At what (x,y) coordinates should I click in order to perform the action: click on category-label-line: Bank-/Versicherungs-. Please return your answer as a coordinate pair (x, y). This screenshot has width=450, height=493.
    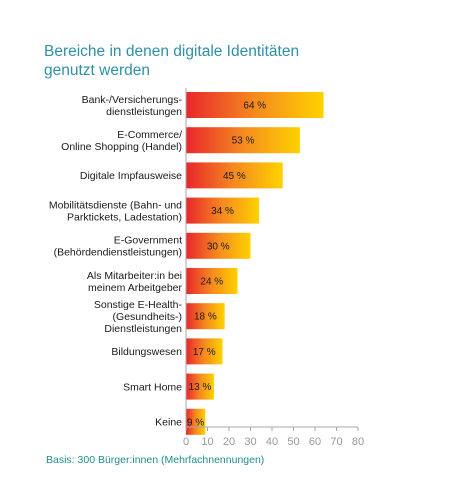
    Looking at the image, I should click on (132, 100).